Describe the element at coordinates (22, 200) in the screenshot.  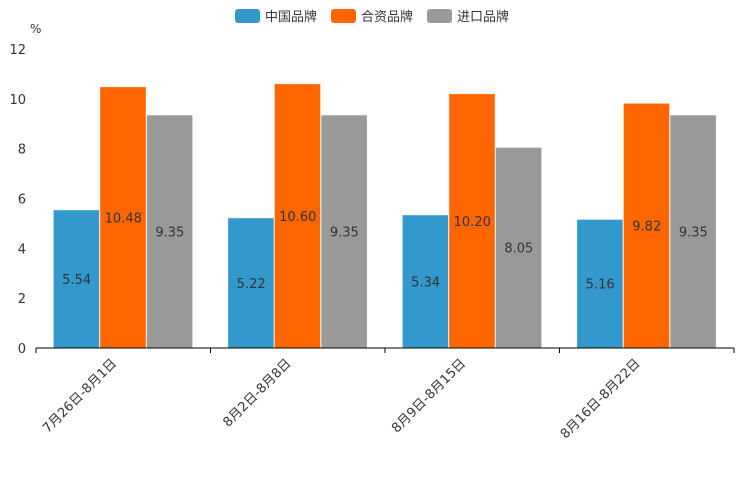
I see `y-tick-label-3: 6` at that location.